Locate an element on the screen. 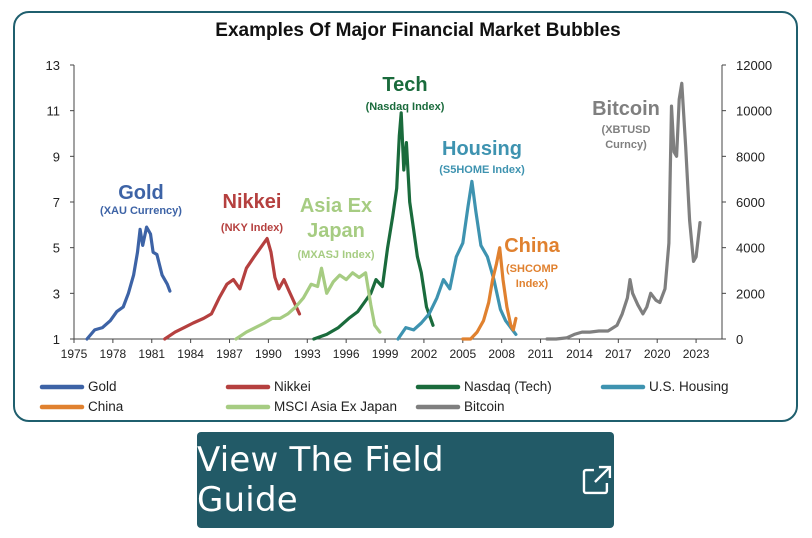 The image size is (812, 538). y-left-tick-label: 9 is located at coordinates (56, 156).